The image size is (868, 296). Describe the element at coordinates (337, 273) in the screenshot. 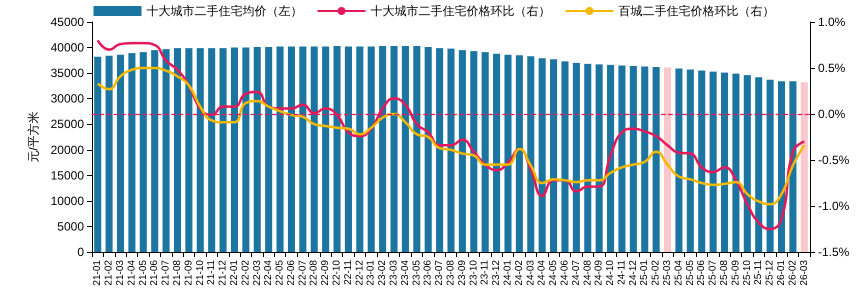

I see `x-tick-label: 22-10` at that location.